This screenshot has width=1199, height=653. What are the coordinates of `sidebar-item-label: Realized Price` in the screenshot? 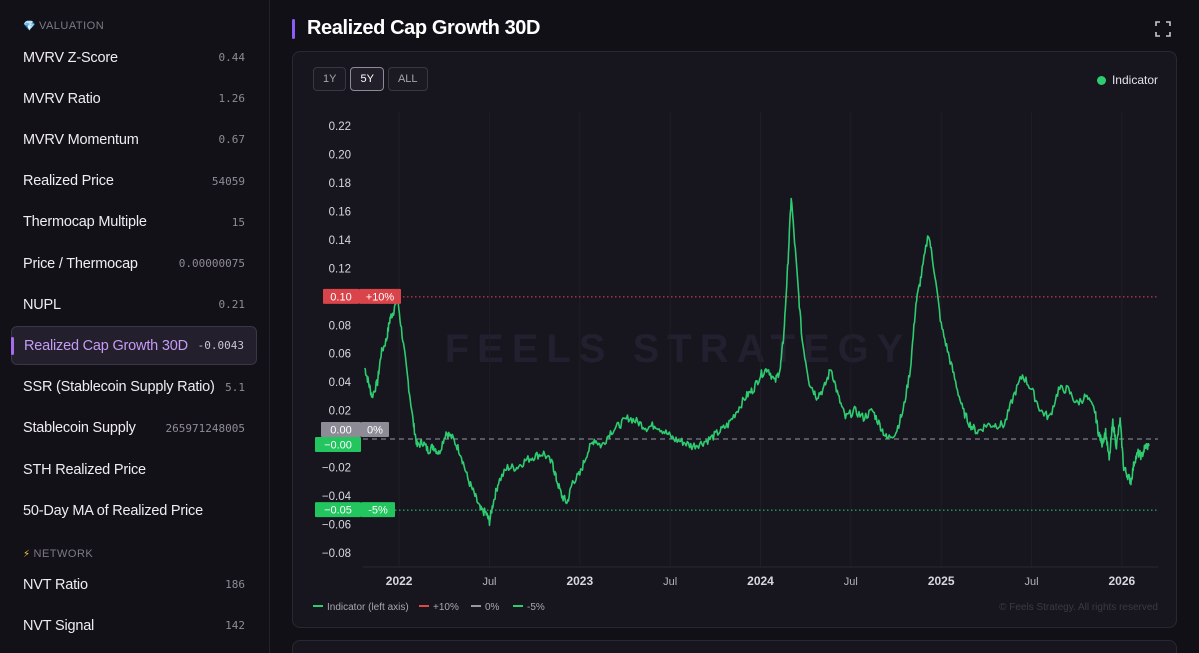 It's located at (68, 181).